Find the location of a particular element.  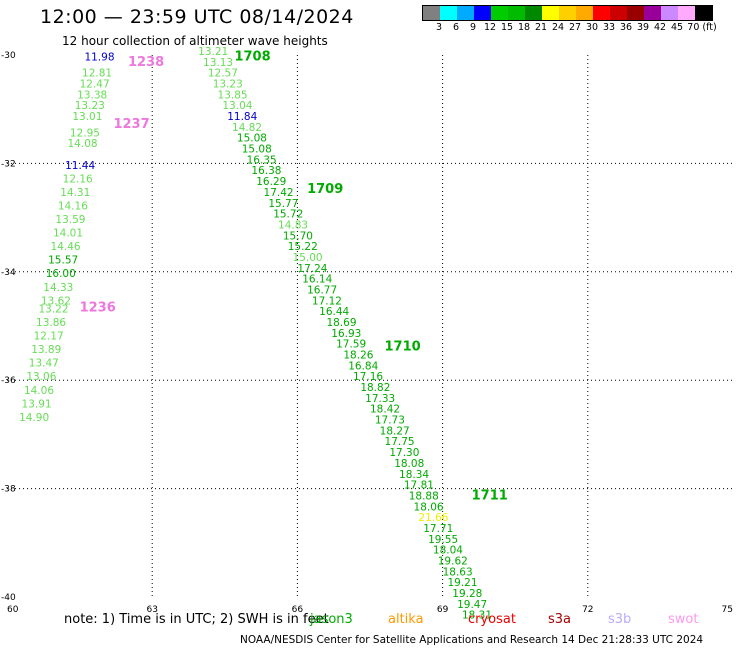

wave-height-value: 11.44 is located at coordinates (80, 166).